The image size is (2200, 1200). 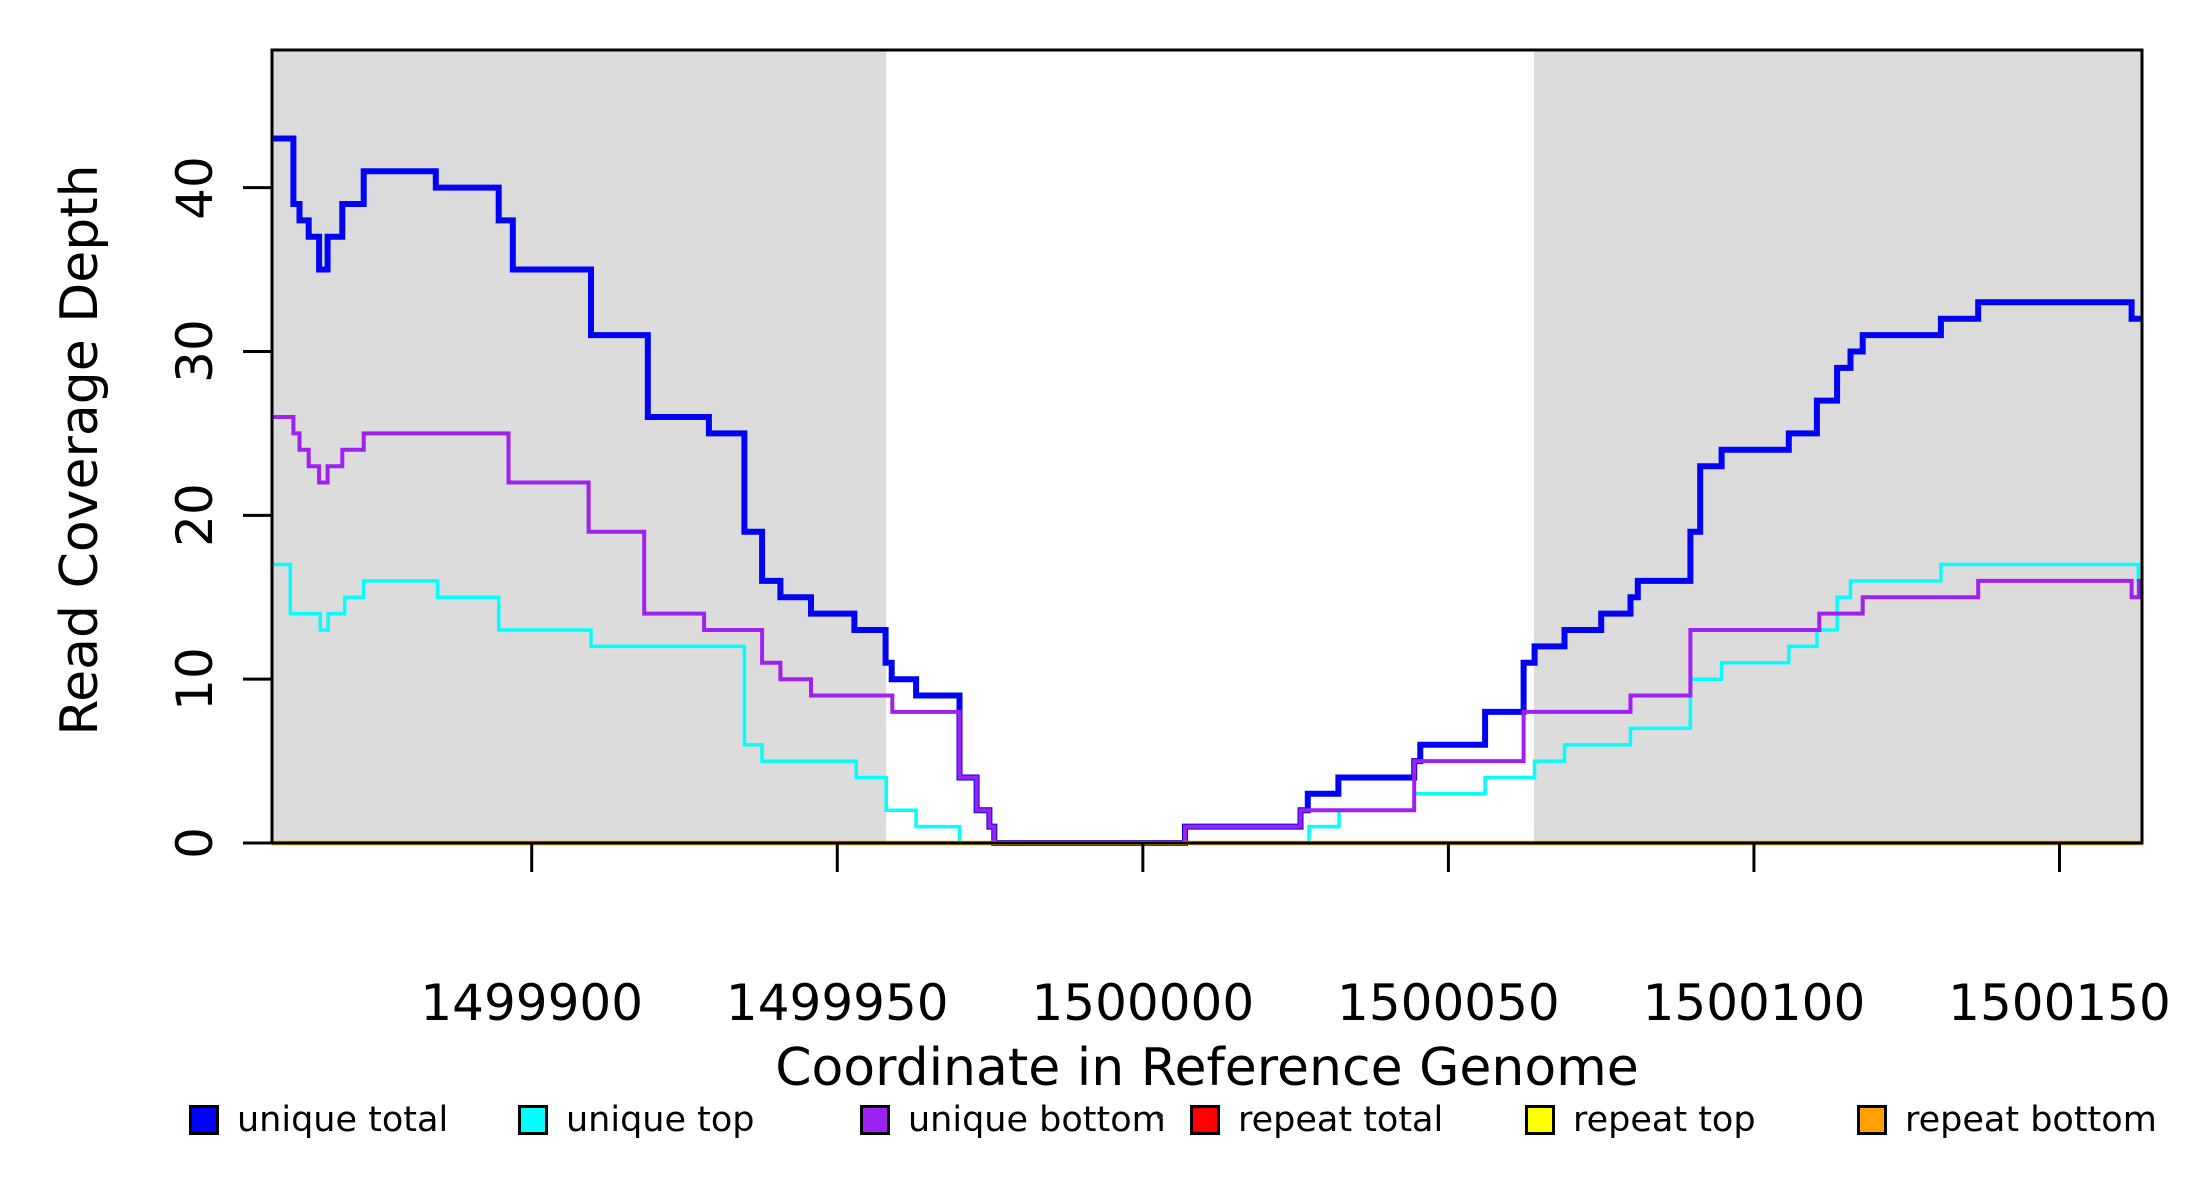 What do you see at coordinates (875, 1120) in the screenshot?
I see `unique-bottom-swatch-icon` at bounding box center [875, 1120].